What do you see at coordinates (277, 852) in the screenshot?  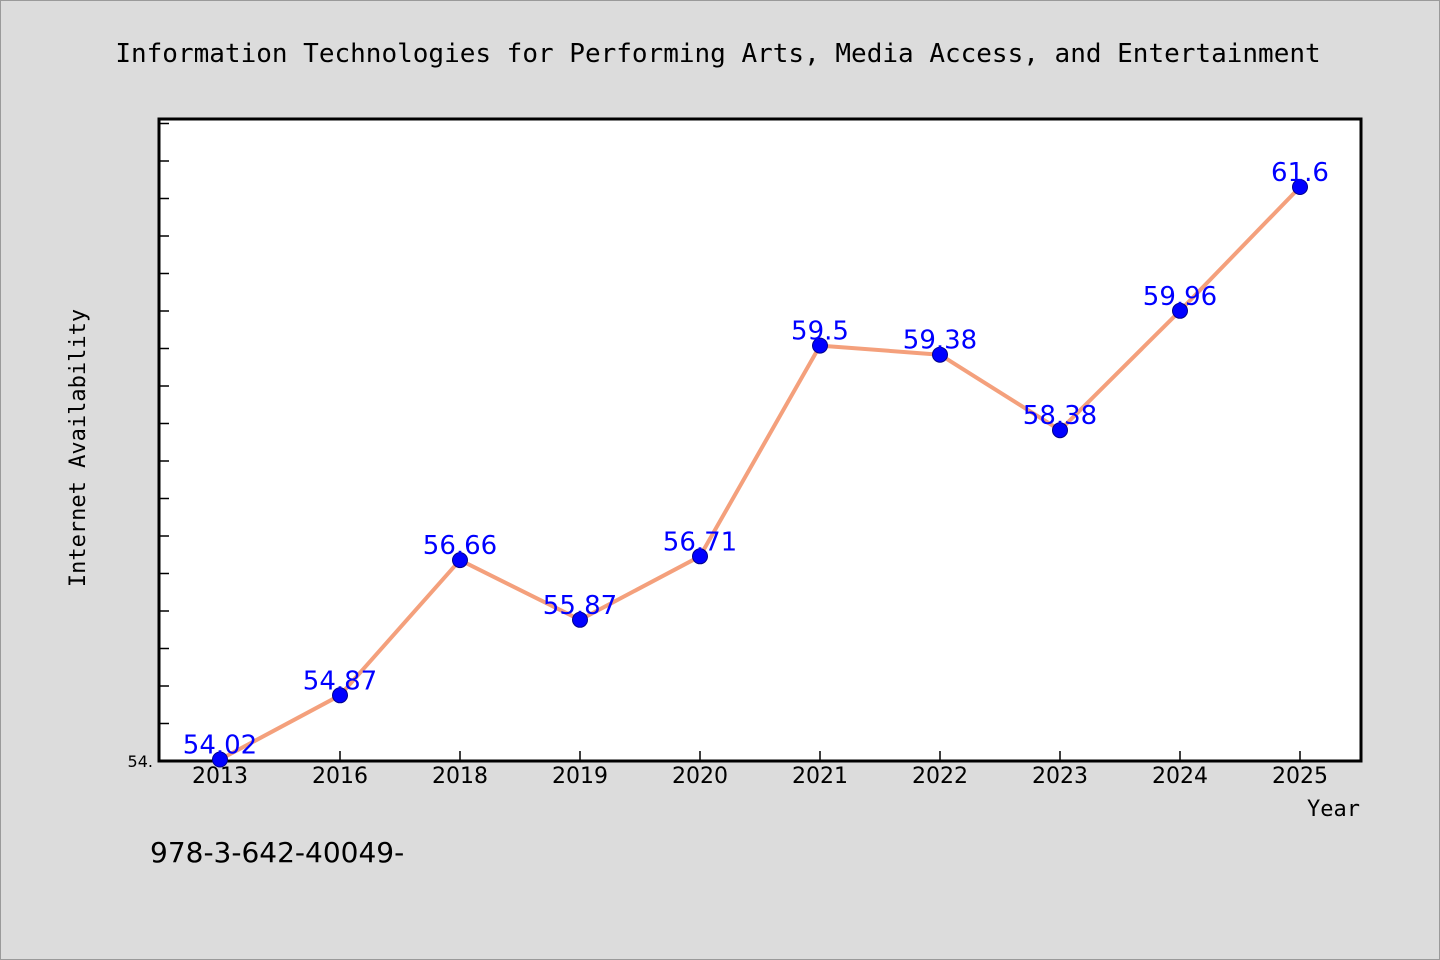 I see `footer-identifier: 978-3-642-40049-` at bounding box center [277, 852].